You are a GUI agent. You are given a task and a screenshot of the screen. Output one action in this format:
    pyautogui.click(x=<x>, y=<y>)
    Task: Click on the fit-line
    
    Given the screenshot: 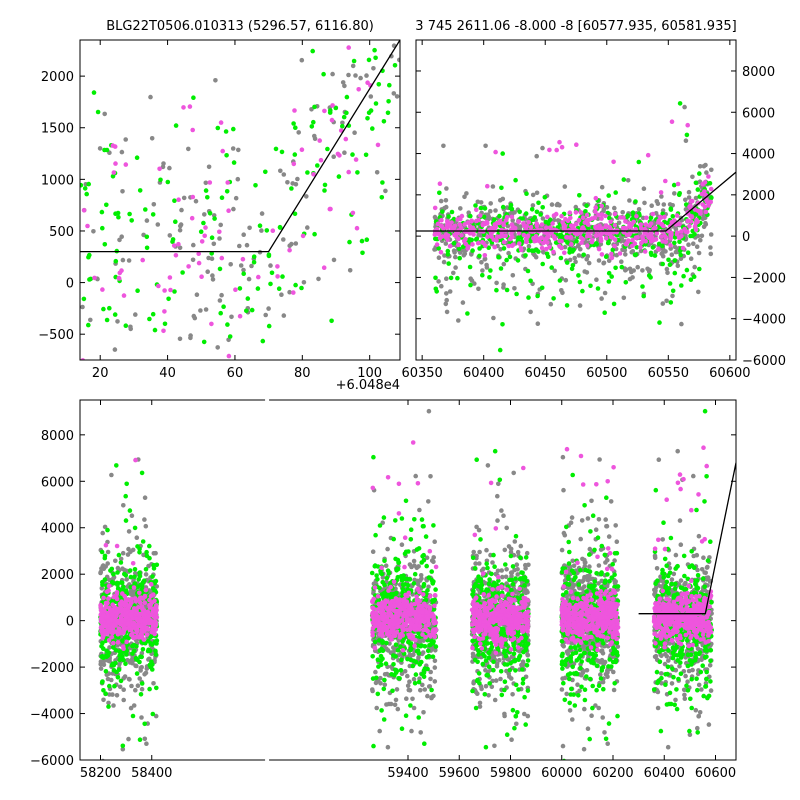 What is the action you would take?
    pyautogui.click(x=576, y=201)
    